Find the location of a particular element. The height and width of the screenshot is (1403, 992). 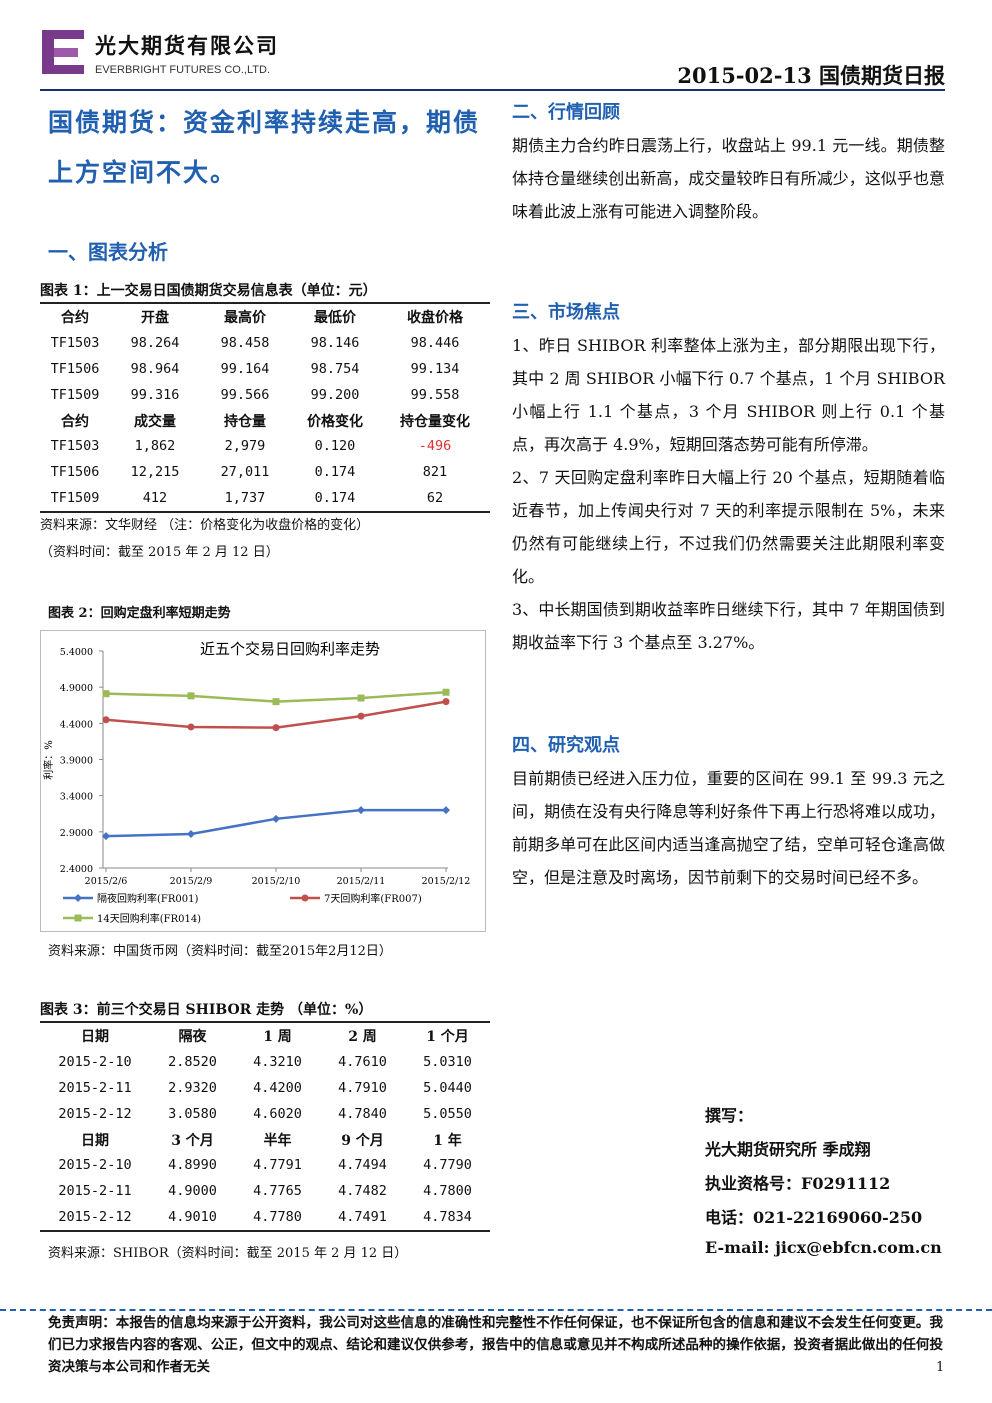

header-row: 日期 3 个月 半年 9 个月 1 年 is located at coordinates (265, 1140).